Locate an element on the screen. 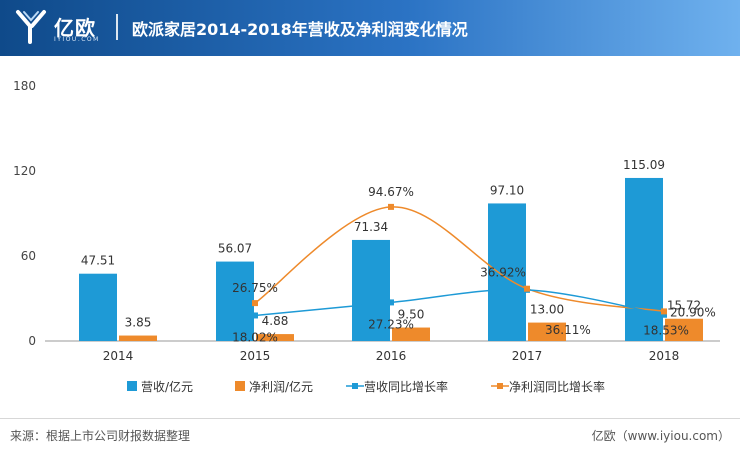  brand-logo: 亿欧 IYIOU.COM is located at coordinates (69, 28).